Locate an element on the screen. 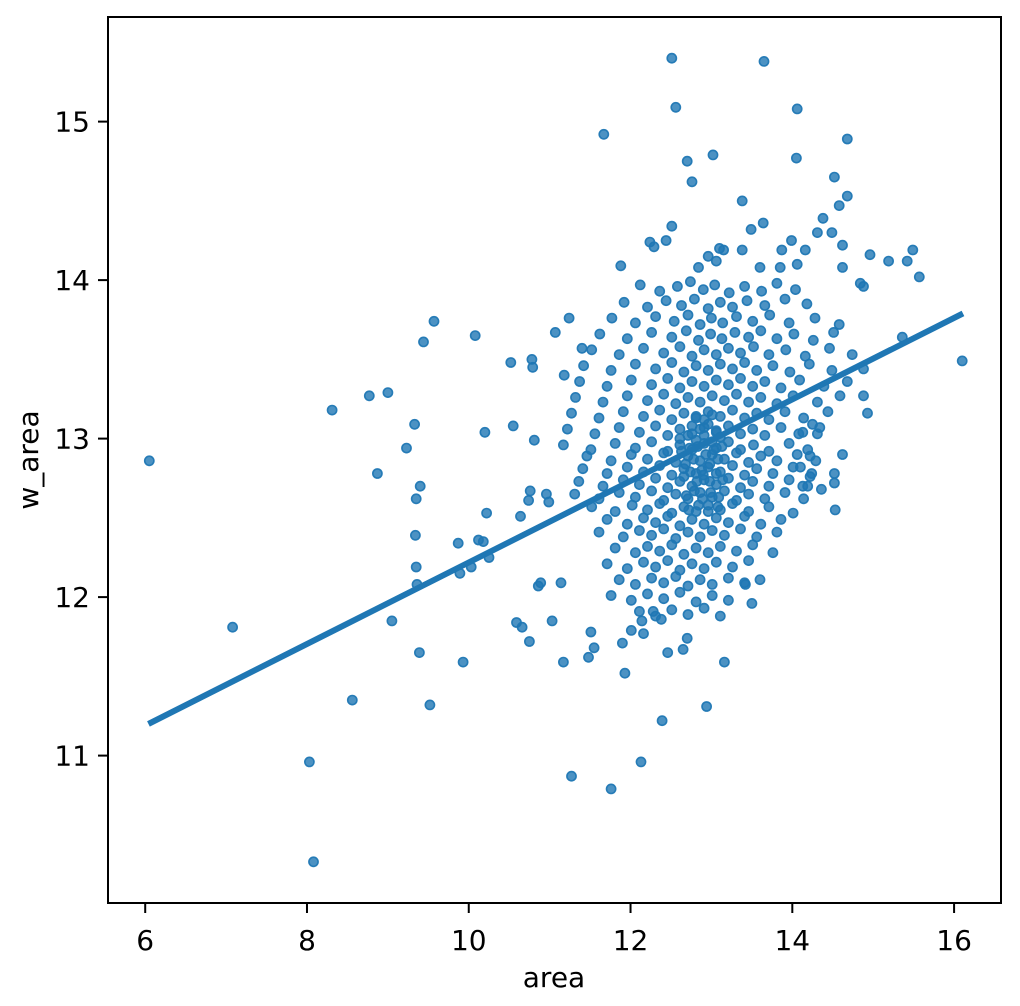 The image size is (1020, 1006). y-tick-label: 13 is located at coordinates (72, 439).